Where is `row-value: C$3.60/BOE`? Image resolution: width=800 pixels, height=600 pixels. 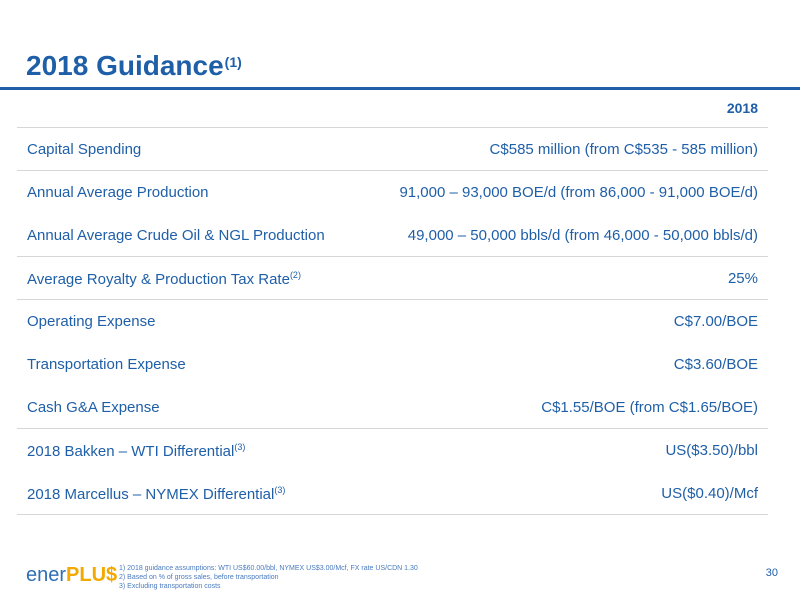
row-value: C$3.60/BOE is located at coordinates (715, 364).